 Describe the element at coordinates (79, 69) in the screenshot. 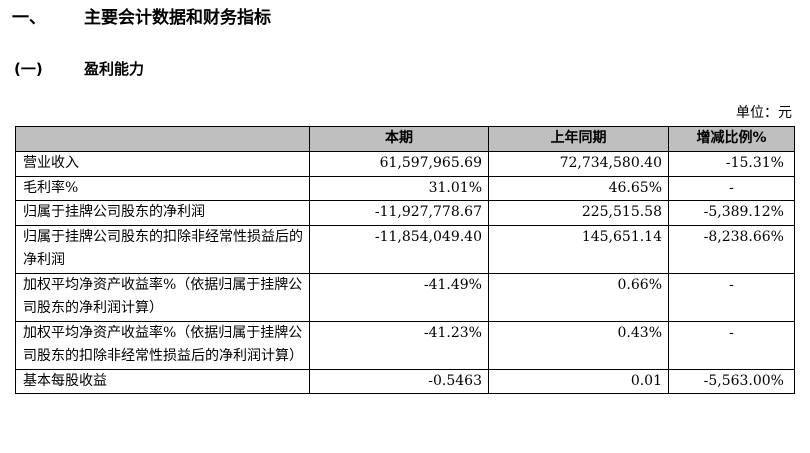

I see `subsection-heading: (一) 盈利能力` at that location.